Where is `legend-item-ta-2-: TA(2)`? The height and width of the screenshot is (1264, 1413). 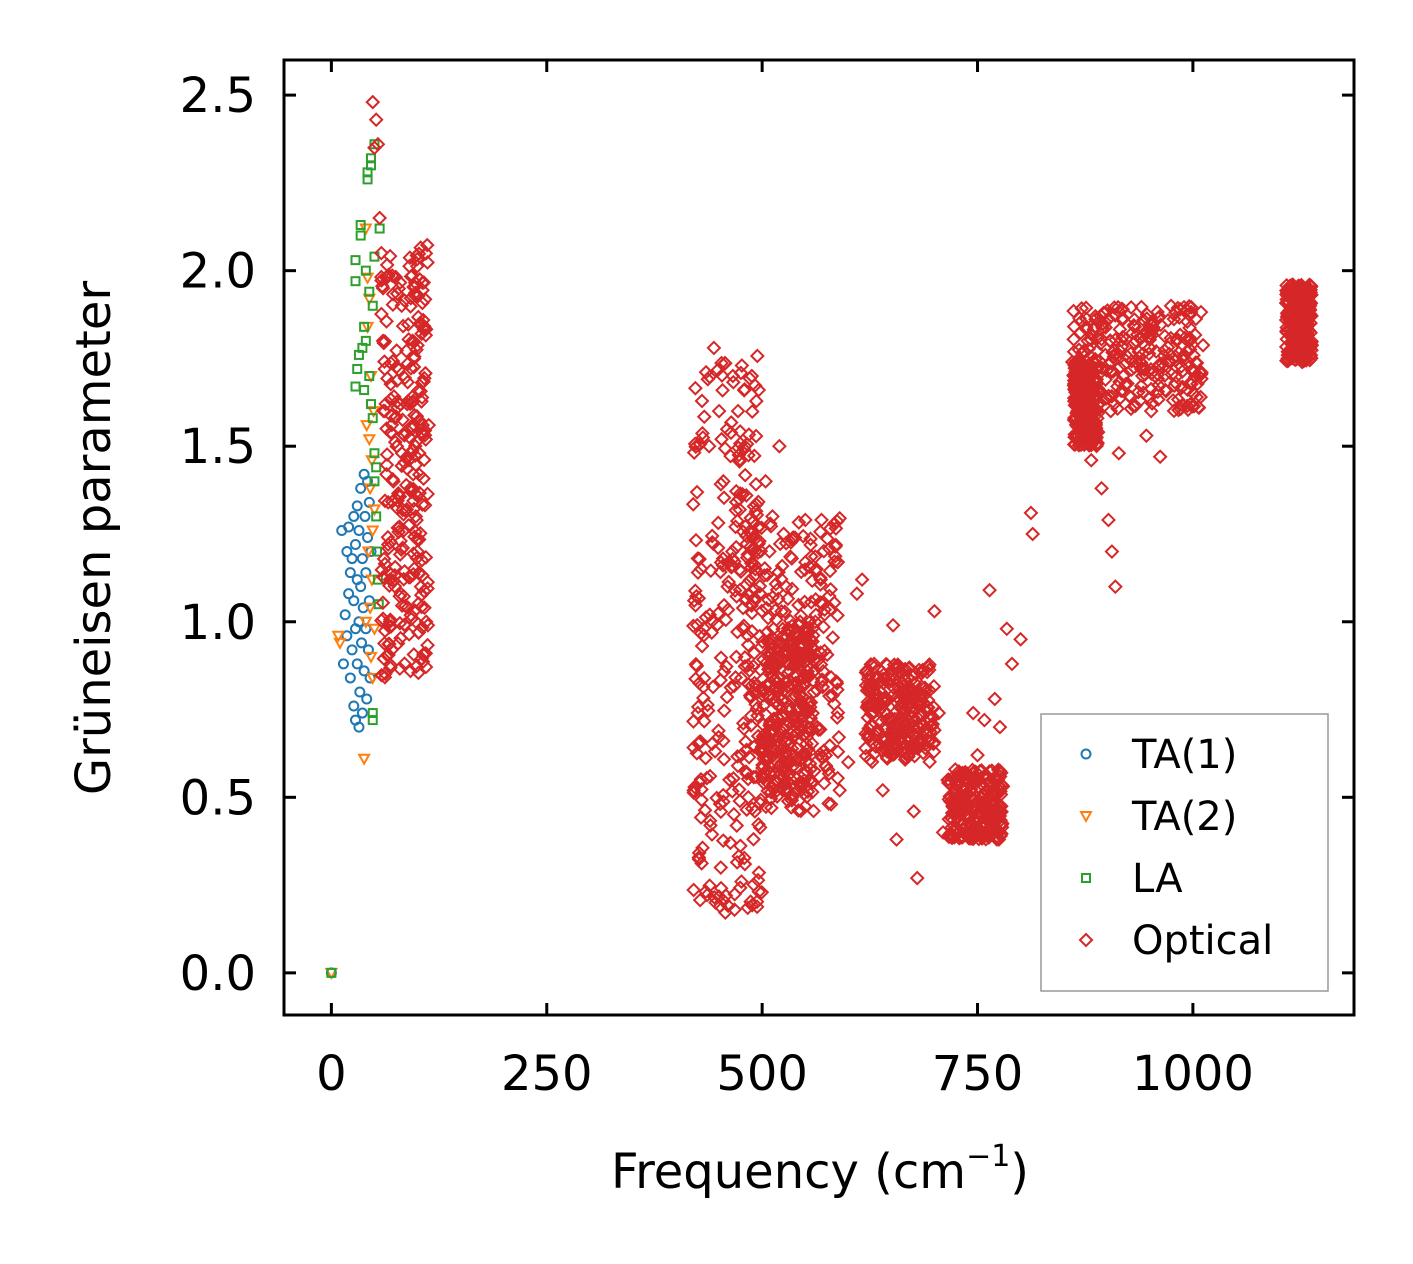
legend-item-ta-2-: TA(2) is located at coordinates (1158, 817).